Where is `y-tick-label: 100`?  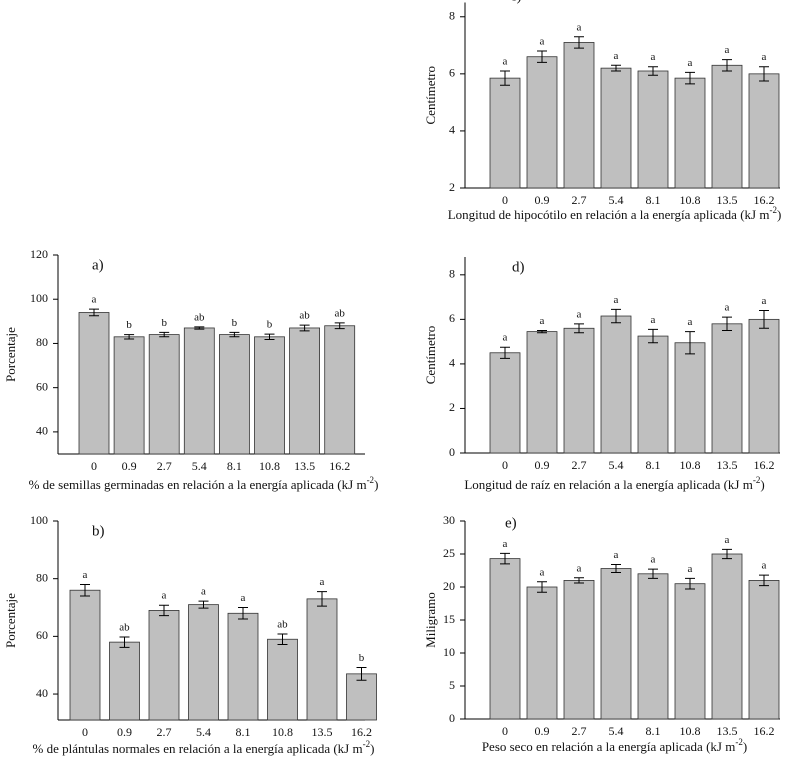 y-tick-label: 100 is located at coordinates (39, 520).